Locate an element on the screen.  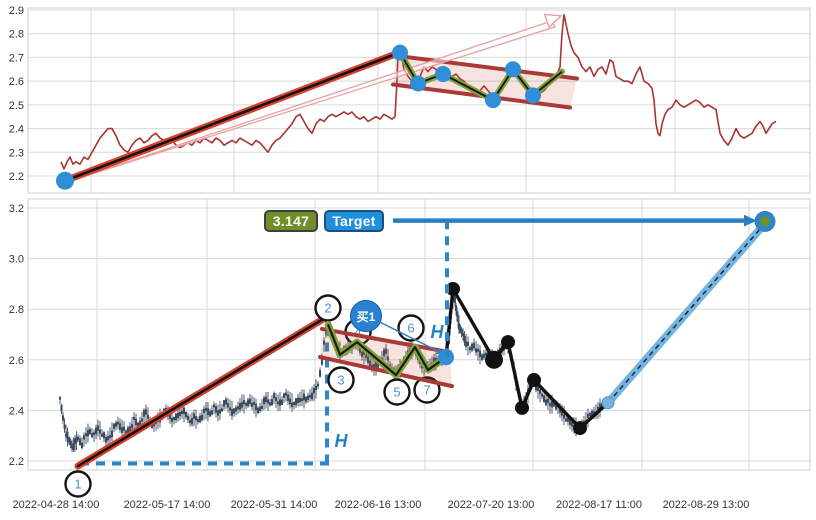
numbered-point-label: 2 is located at coordinates (327, 308).